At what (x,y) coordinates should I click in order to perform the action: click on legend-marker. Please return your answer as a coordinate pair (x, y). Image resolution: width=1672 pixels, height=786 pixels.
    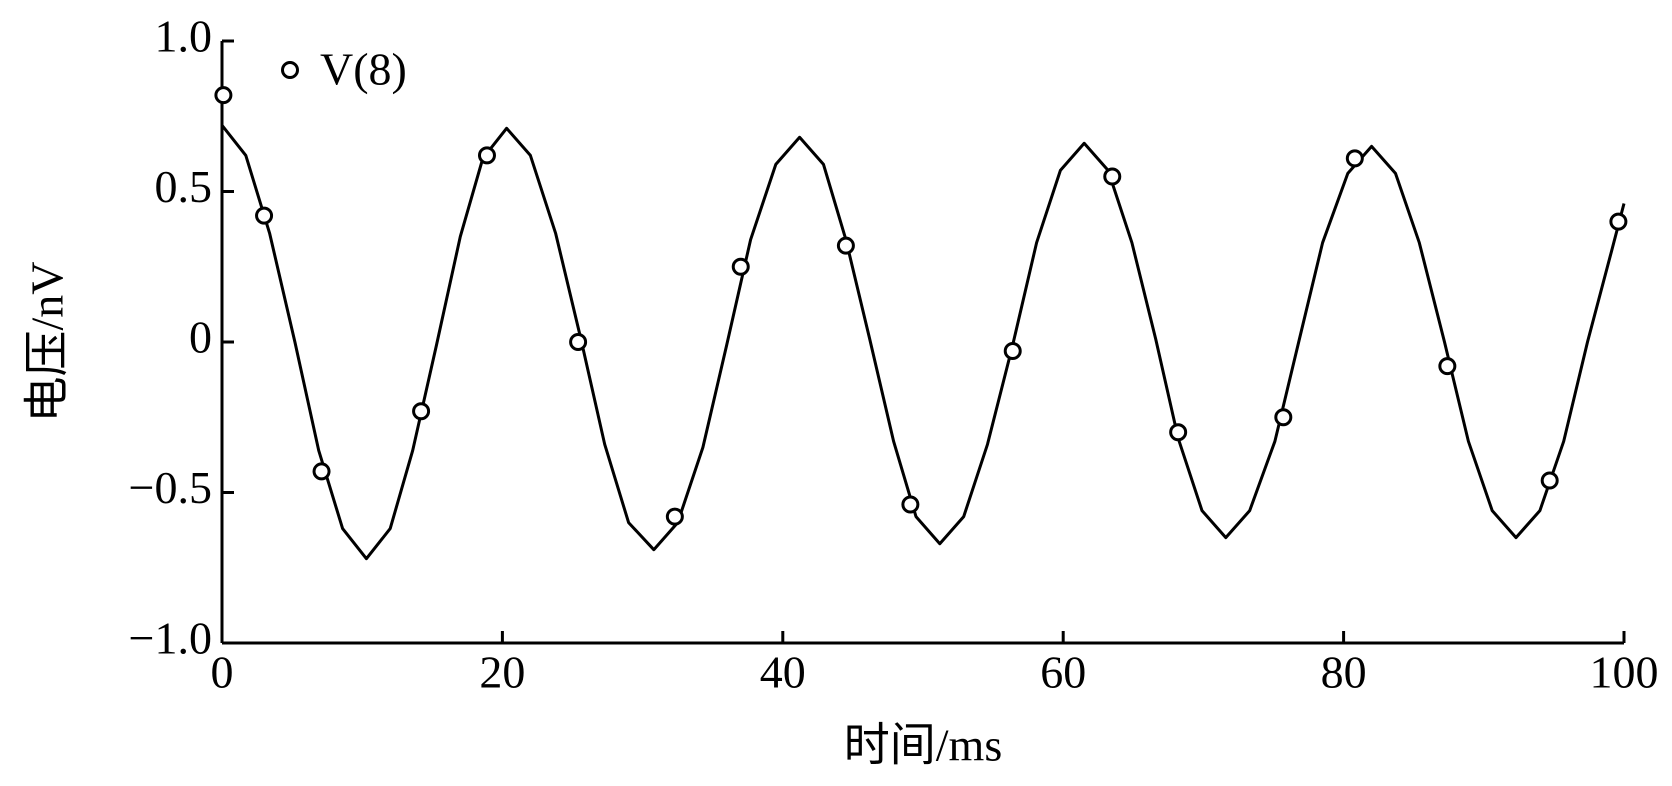
    Looking at the image, I should click on (290, 70).